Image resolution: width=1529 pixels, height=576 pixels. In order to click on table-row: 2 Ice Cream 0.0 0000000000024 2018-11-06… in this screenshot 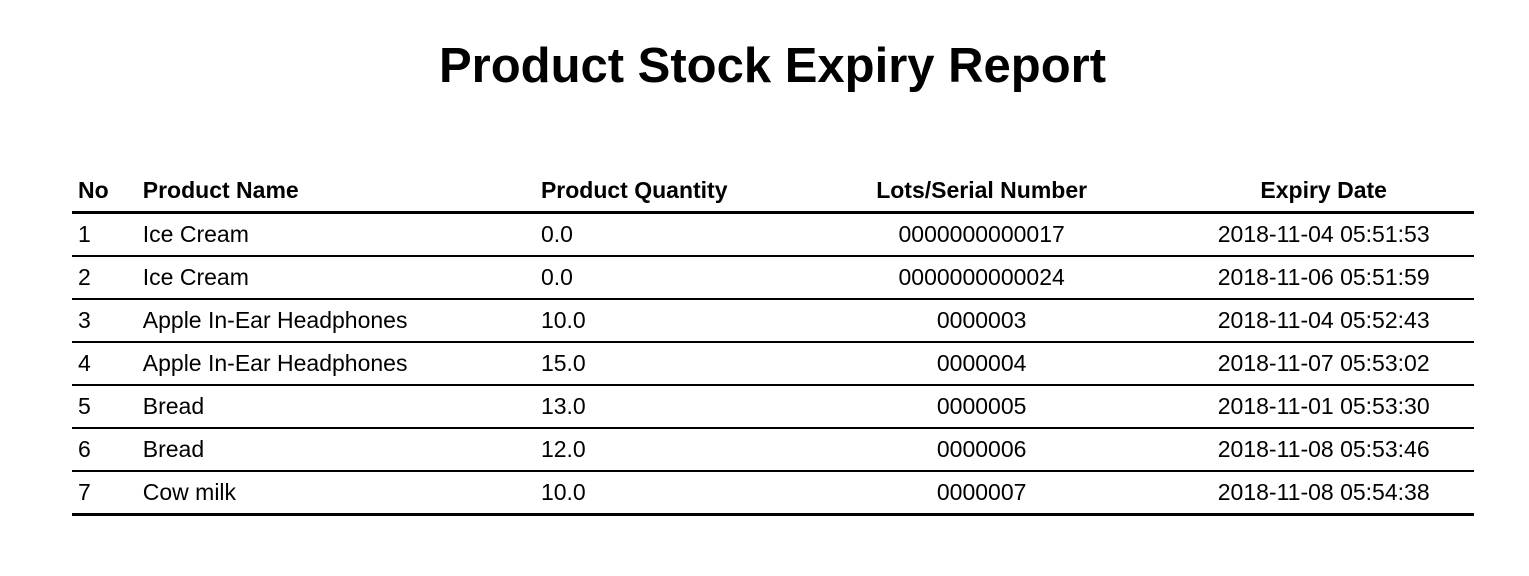, I will do `click(773, 278)`.